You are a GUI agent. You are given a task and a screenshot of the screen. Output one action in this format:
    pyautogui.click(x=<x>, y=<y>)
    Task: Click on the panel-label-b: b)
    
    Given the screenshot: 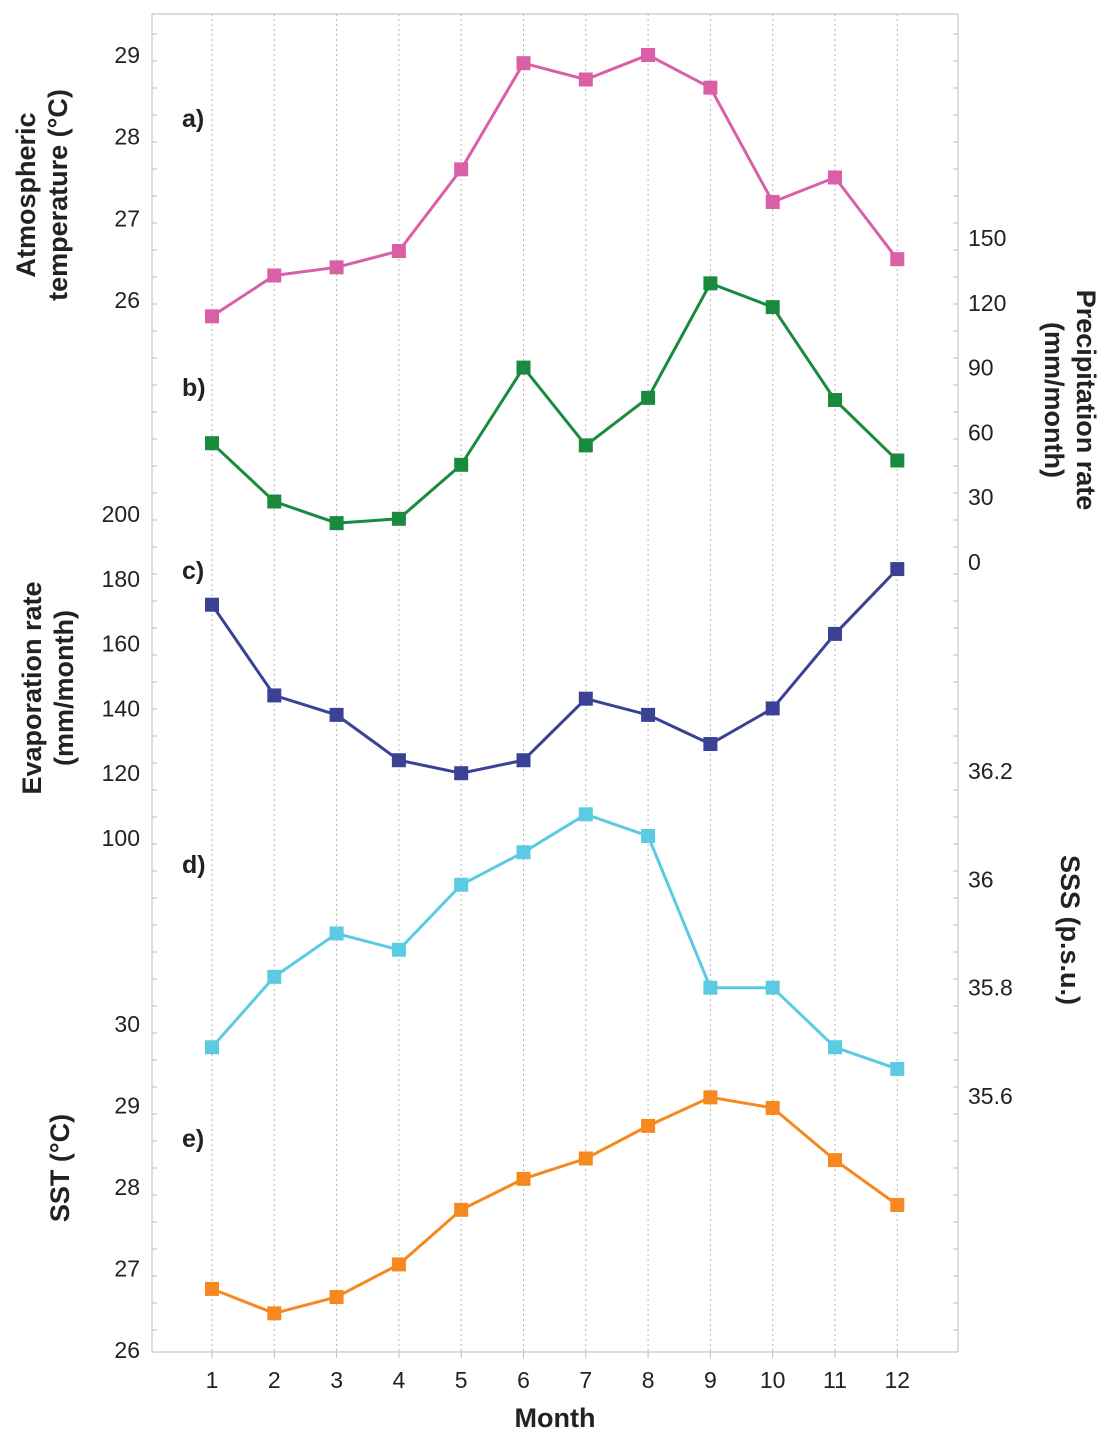 What is the action you would take?
    pyautogui.click(x=194, y=388)
    